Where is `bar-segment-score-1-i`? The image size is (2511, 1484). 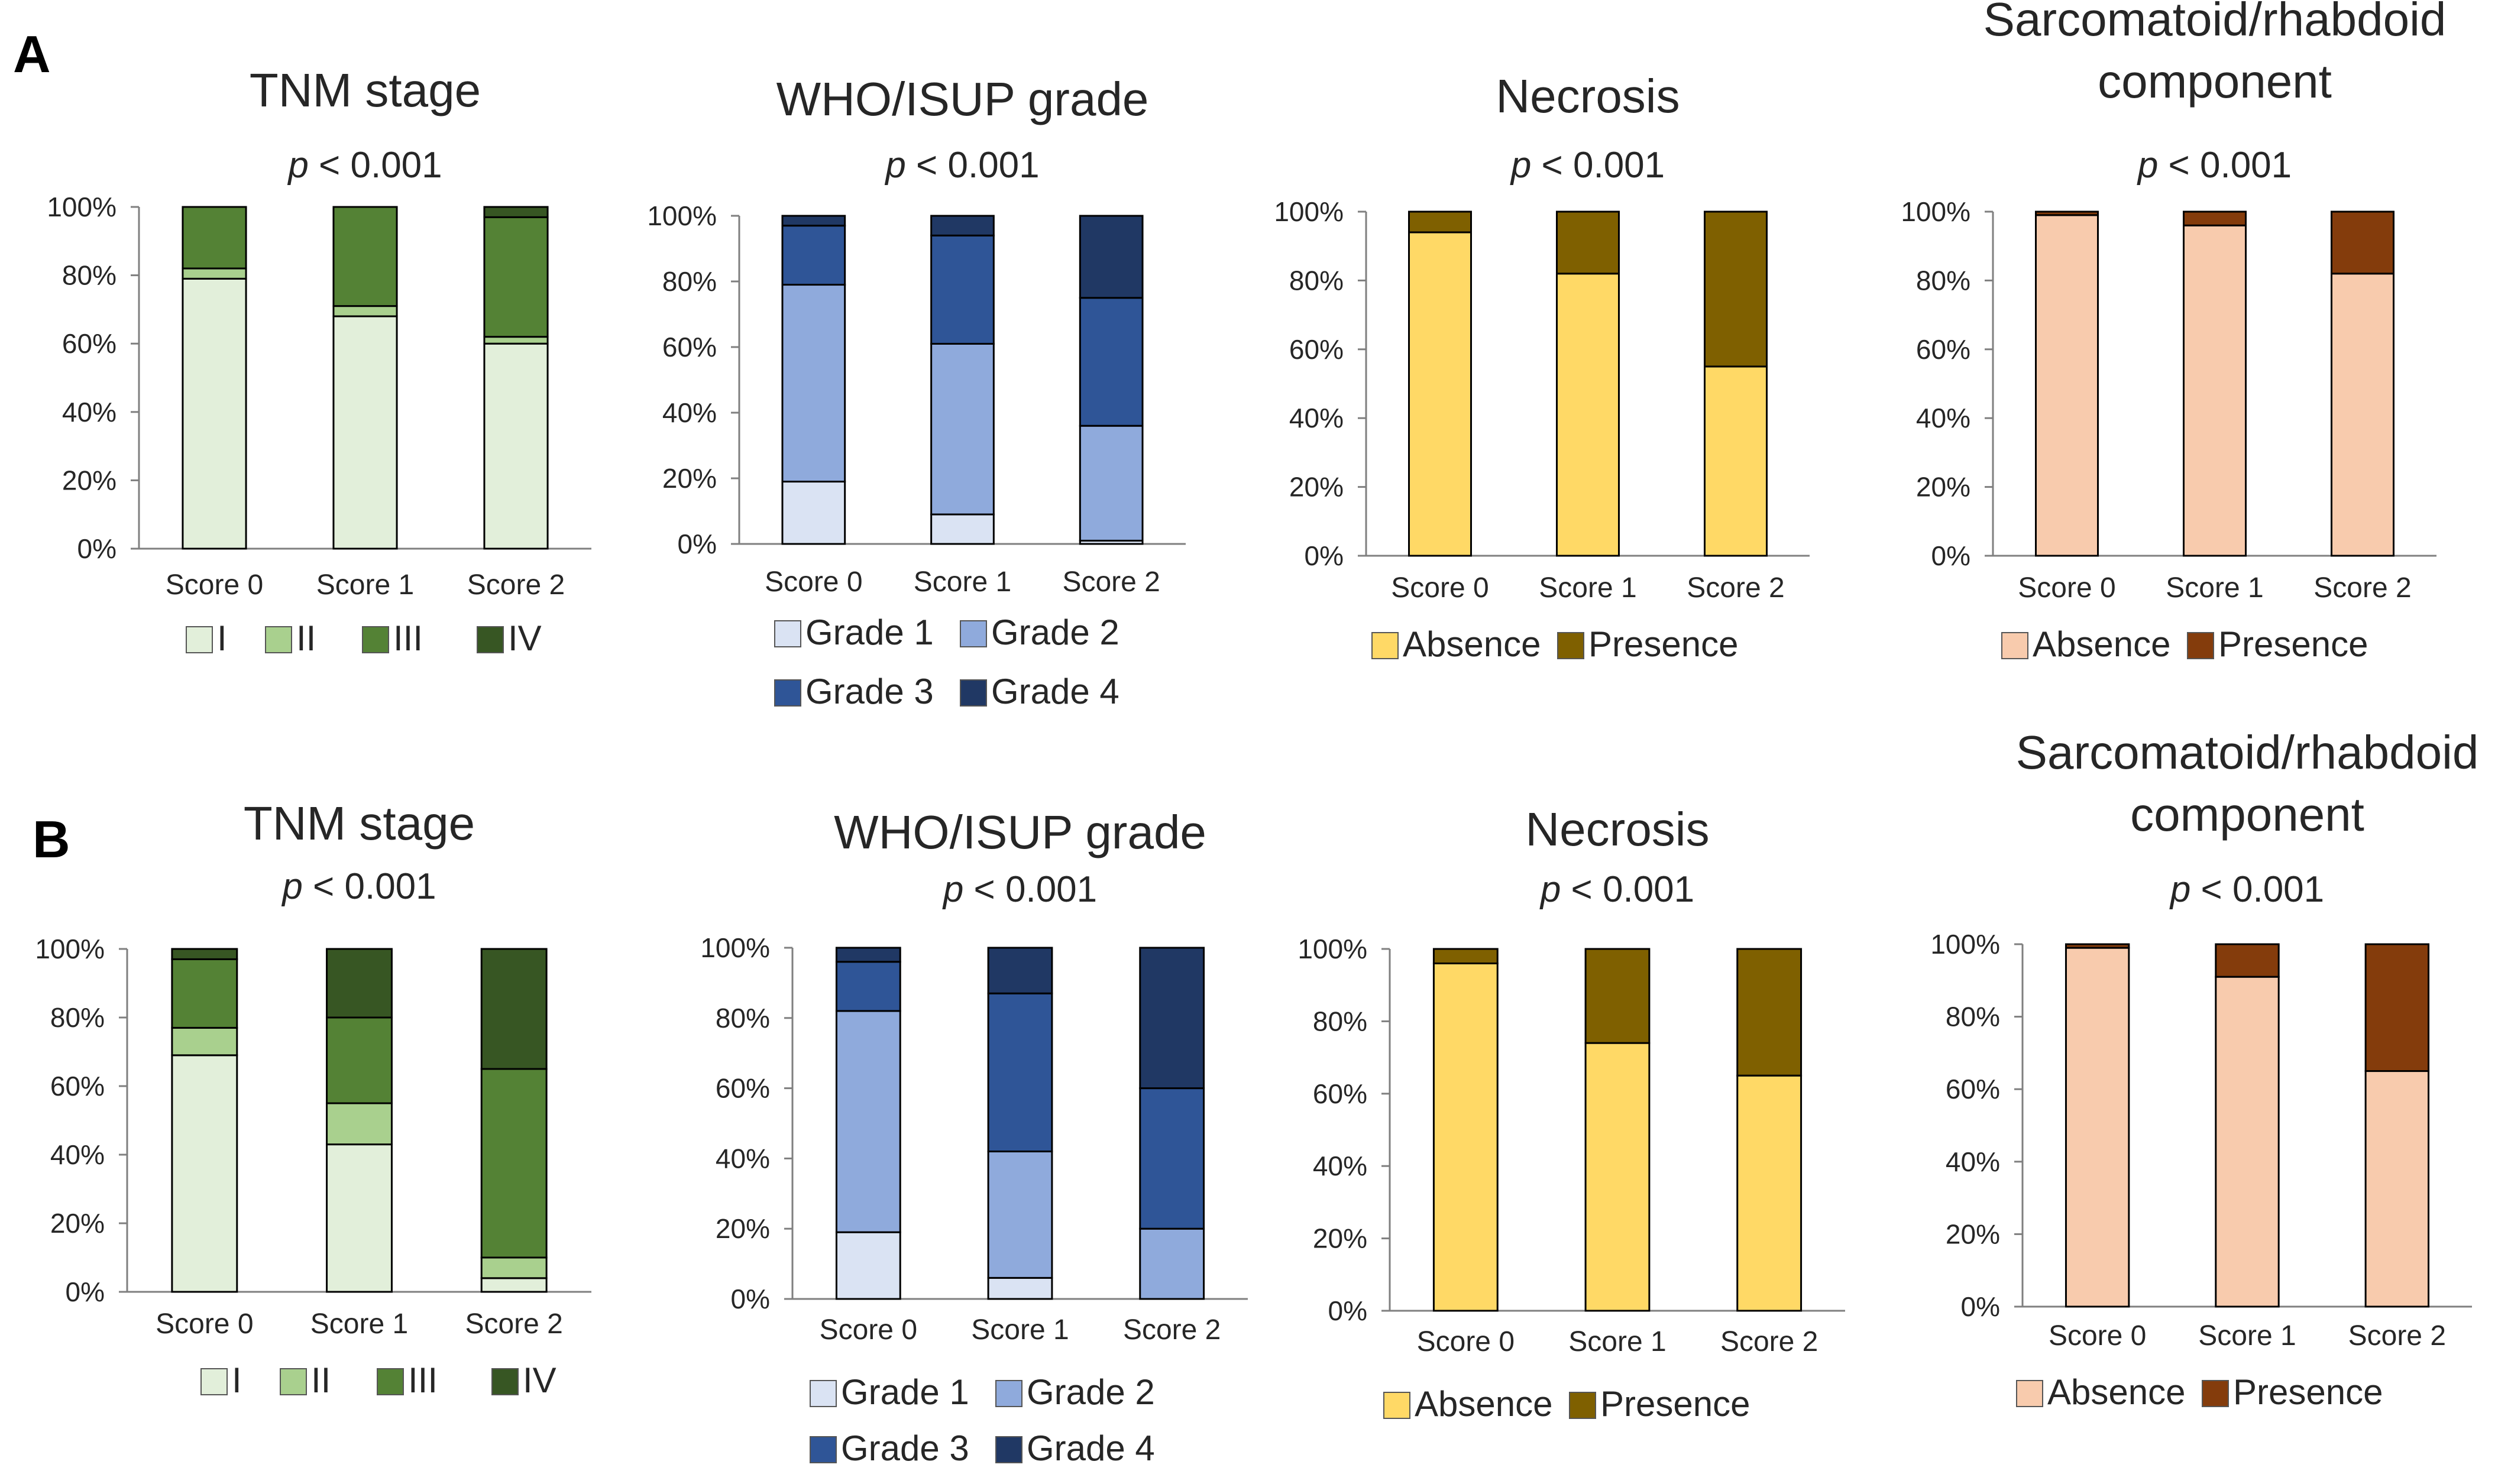 bar-segment-score-1-i is located at coordinates (359, 1218).